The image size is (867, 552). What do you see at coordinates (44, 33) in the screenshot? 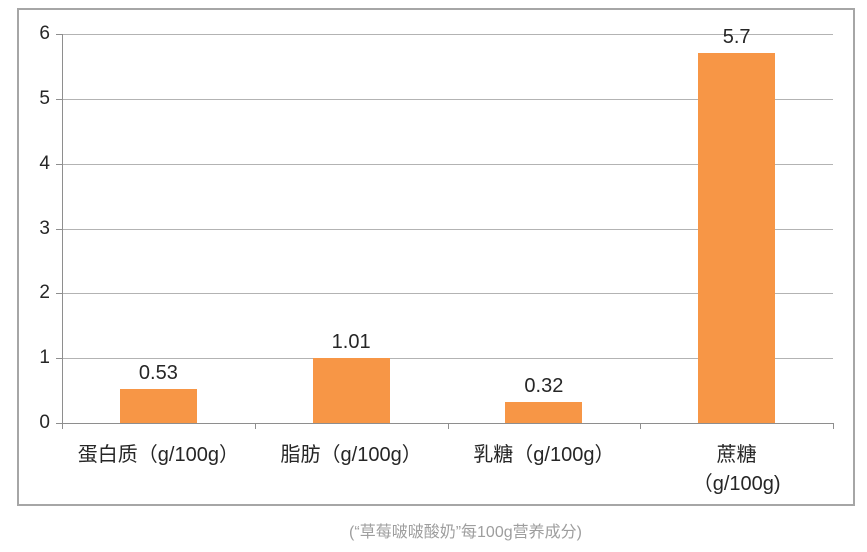
I see `y-axis-label: 6` at bounding box center [44, 33].